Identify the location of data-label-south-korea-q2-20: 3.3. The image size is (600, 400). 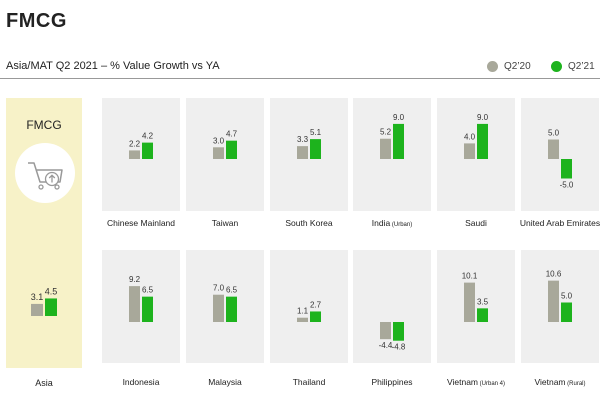
(303, 139).